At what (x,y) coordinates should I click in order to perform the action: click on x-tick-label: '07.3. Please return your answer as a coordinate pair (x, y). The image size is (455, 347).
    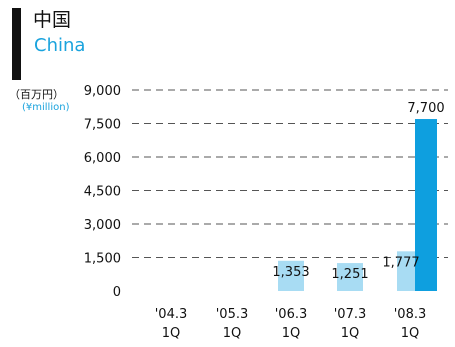
    Looking at the image, I should click on (350, 314).